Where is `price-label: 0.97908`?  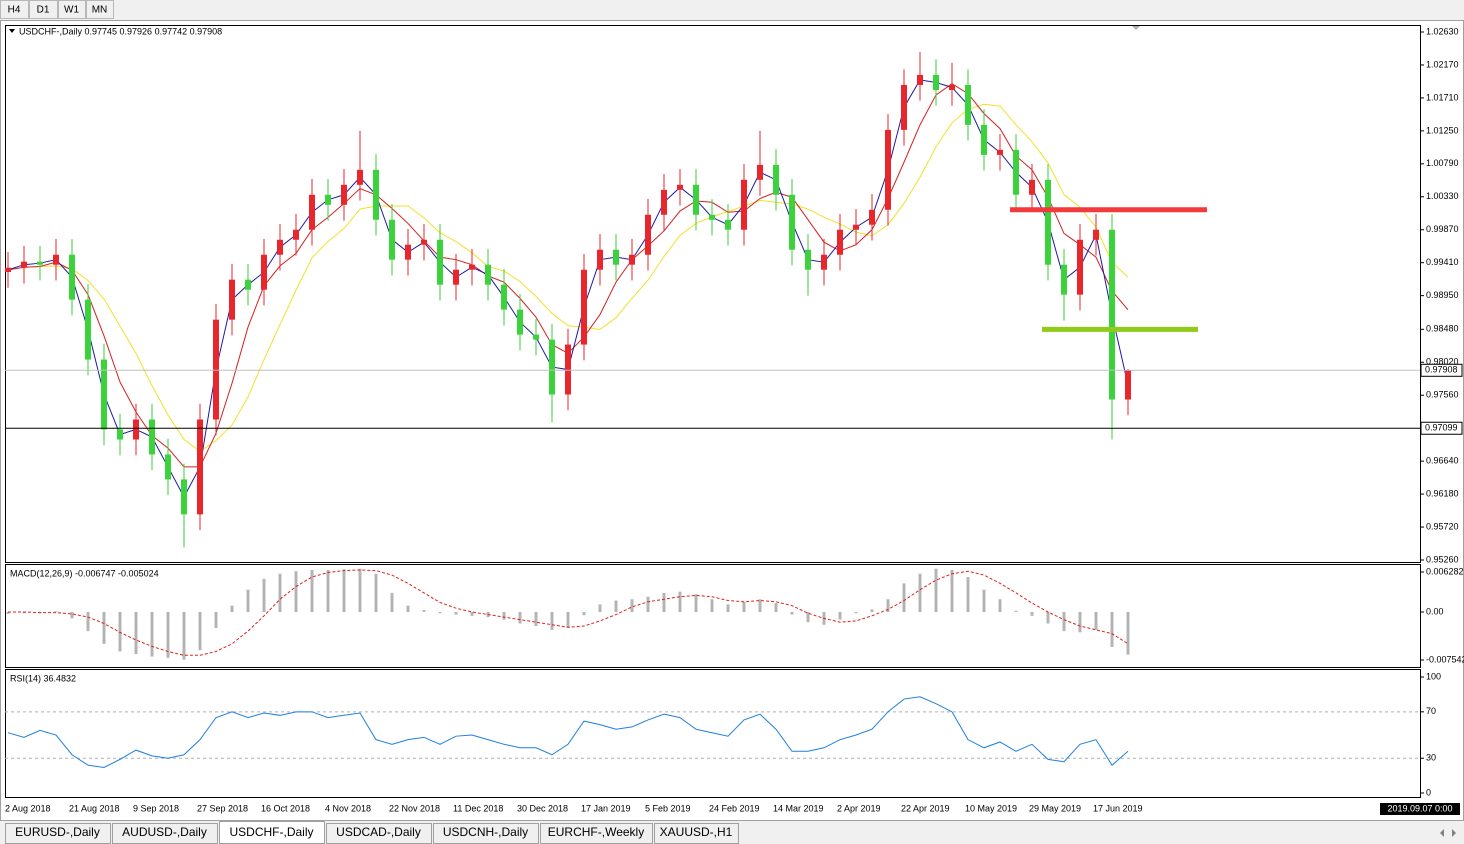
price-label: 0.97908 is located at coordinates (1441, 370).